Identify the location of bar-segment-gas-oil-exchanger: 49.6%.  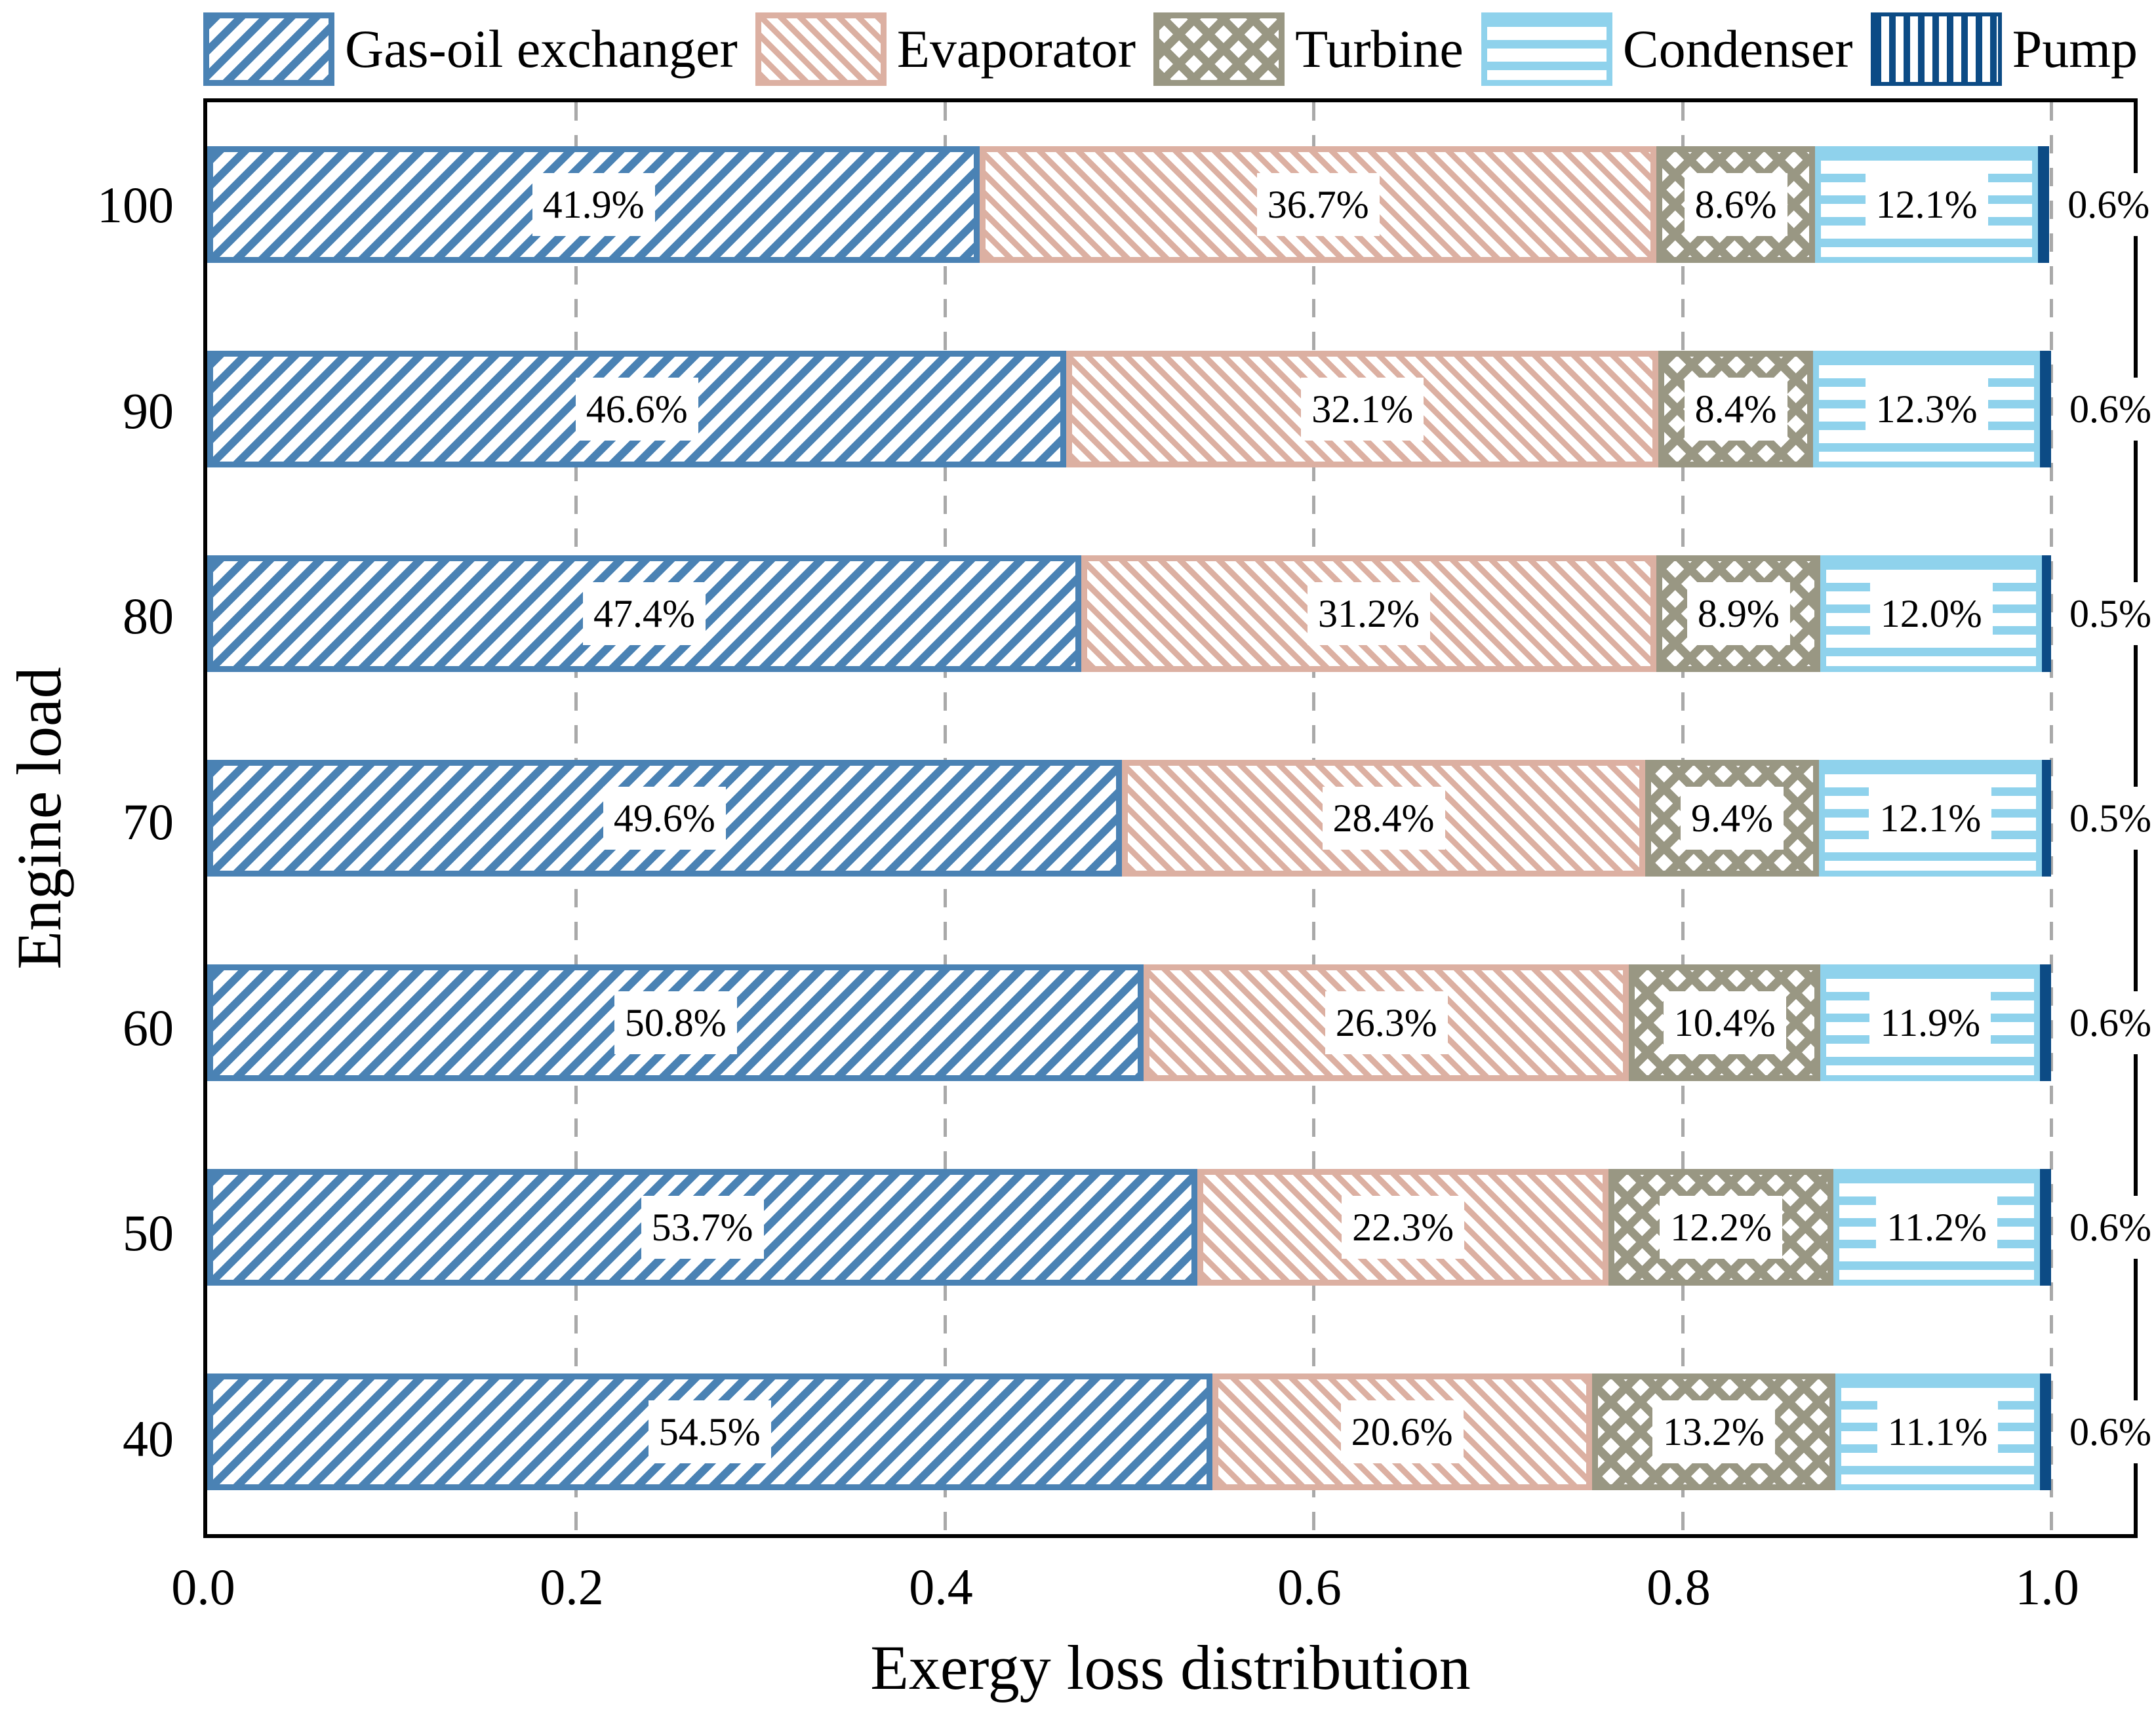
(664, 819).